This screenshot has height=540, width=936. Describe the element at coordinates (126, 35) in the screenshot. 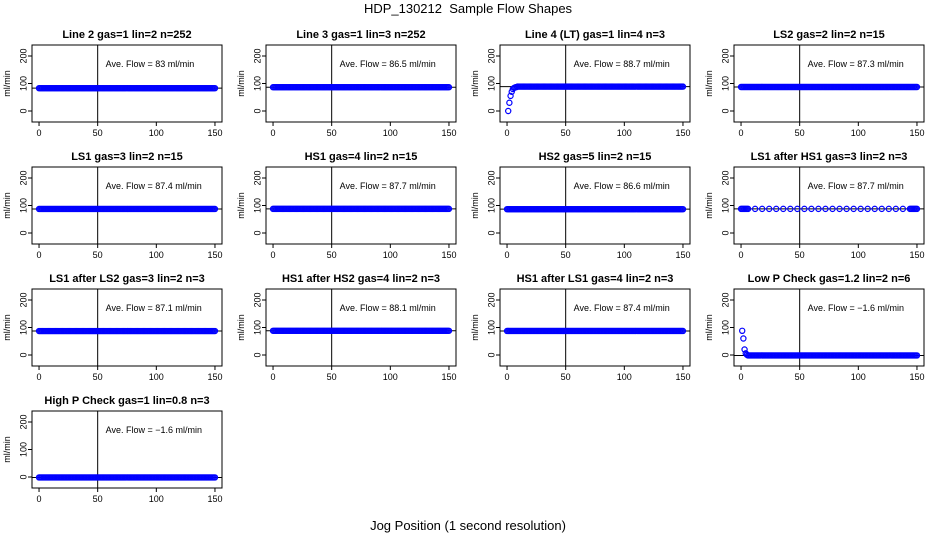

I see `panel-title: Line 2 gas=1 lin=2 n=252` at that location.